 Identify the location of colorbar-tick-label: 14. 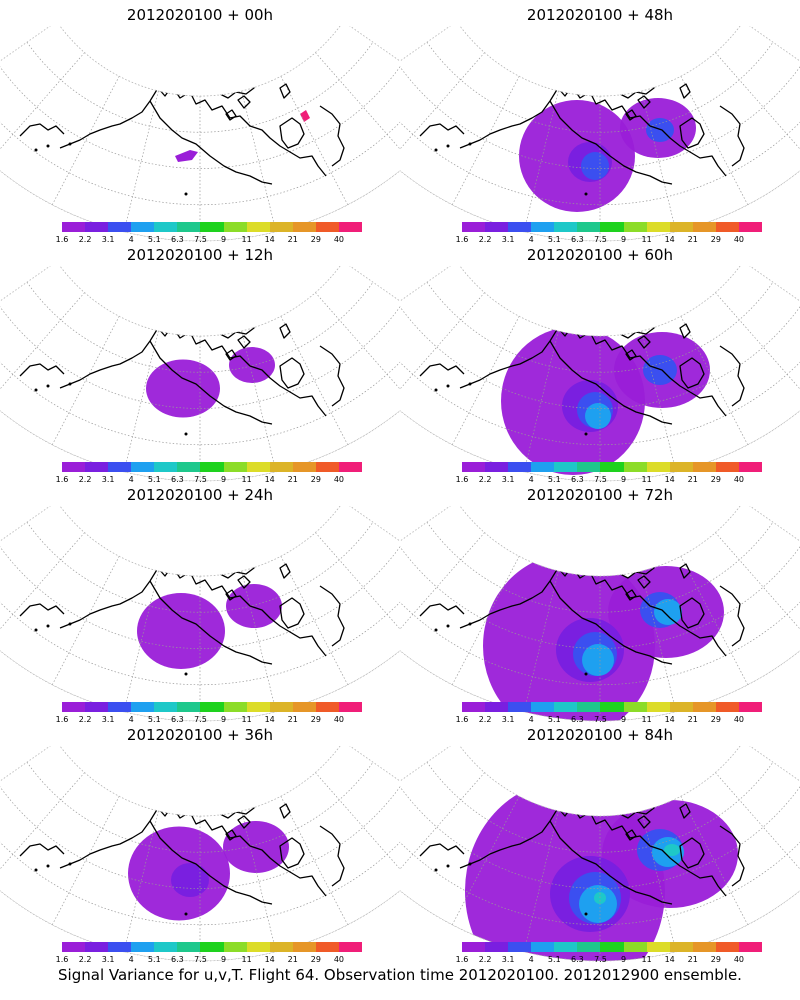
(669, 959).